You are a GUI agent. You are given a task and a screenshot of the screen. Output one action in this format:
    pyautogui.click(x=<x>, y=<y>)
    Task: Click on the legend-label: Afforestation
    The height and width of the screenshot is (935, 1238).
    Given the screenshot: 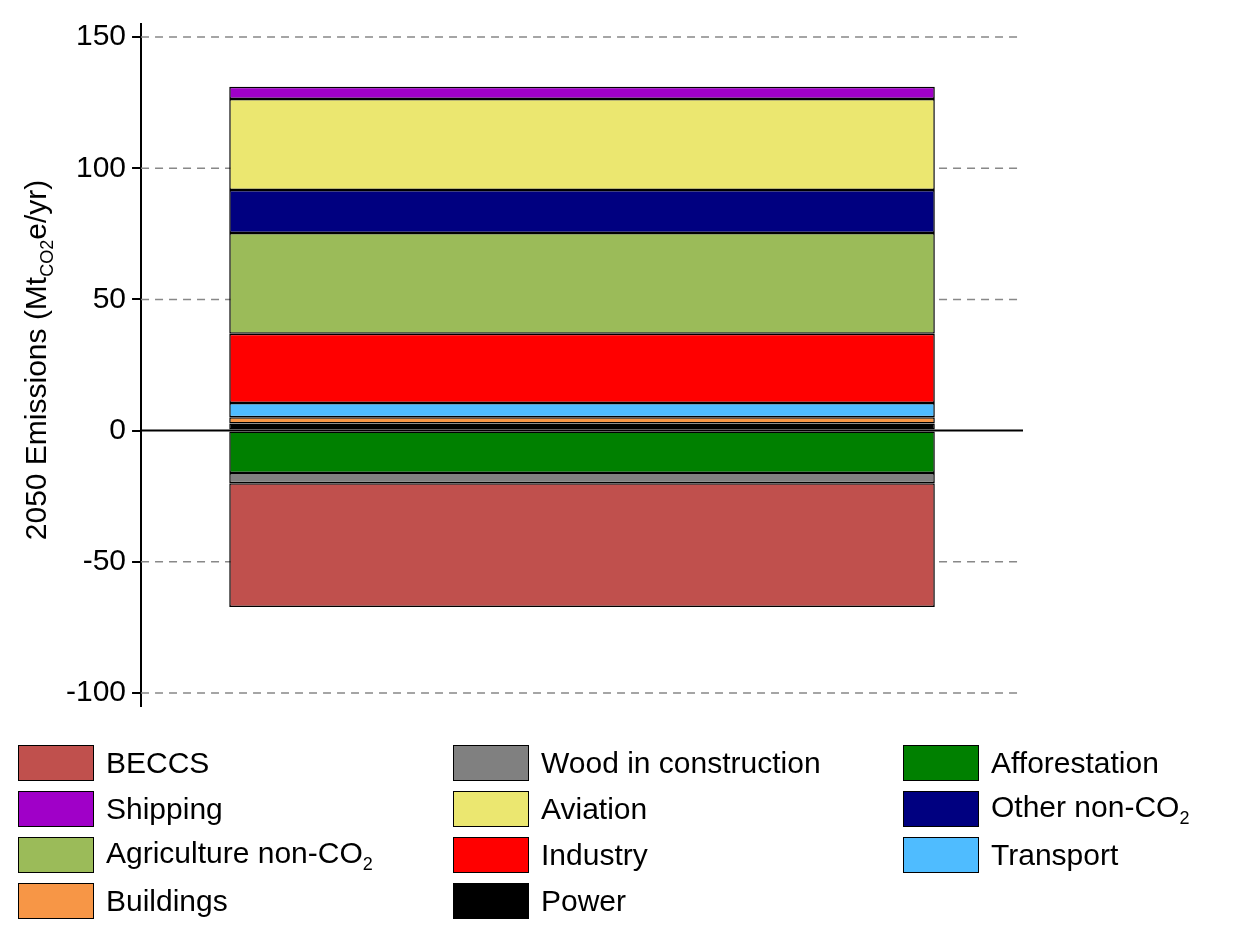 What is the action you would take?
    pyautogui.click(x=1075, y=762)
    